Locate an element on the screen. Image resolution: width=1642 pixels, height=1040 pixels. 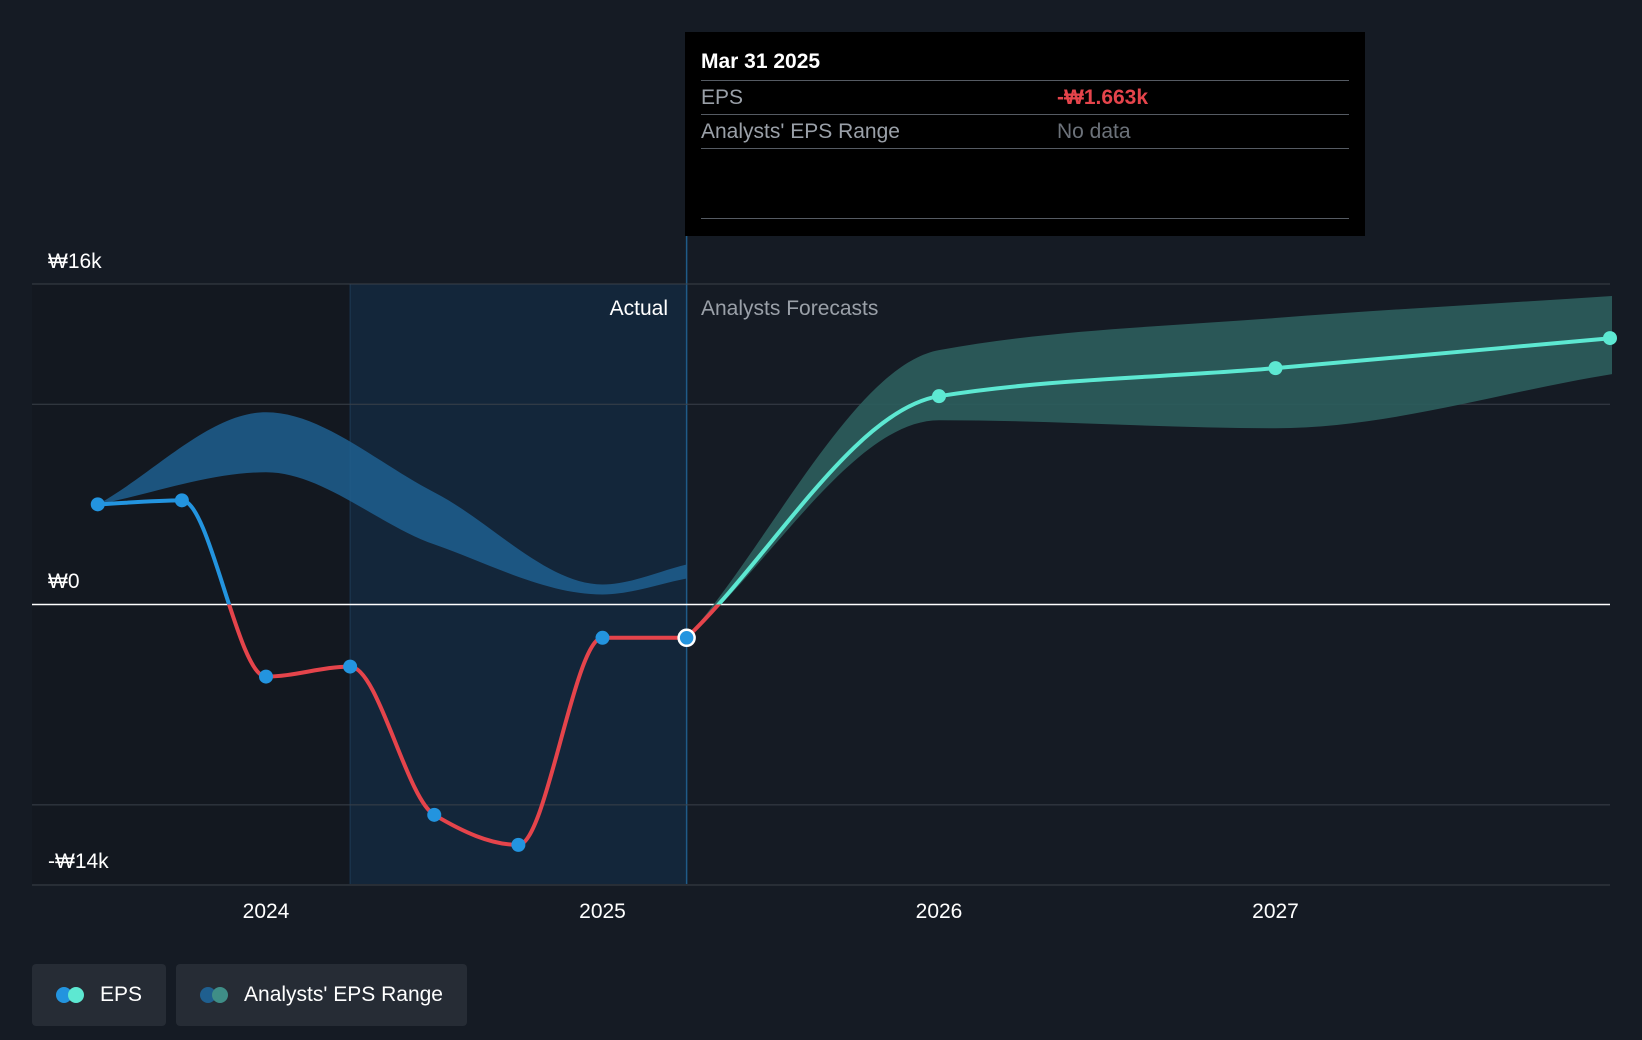
legend-item-eps: EPS is located at coordinates (99, 995).